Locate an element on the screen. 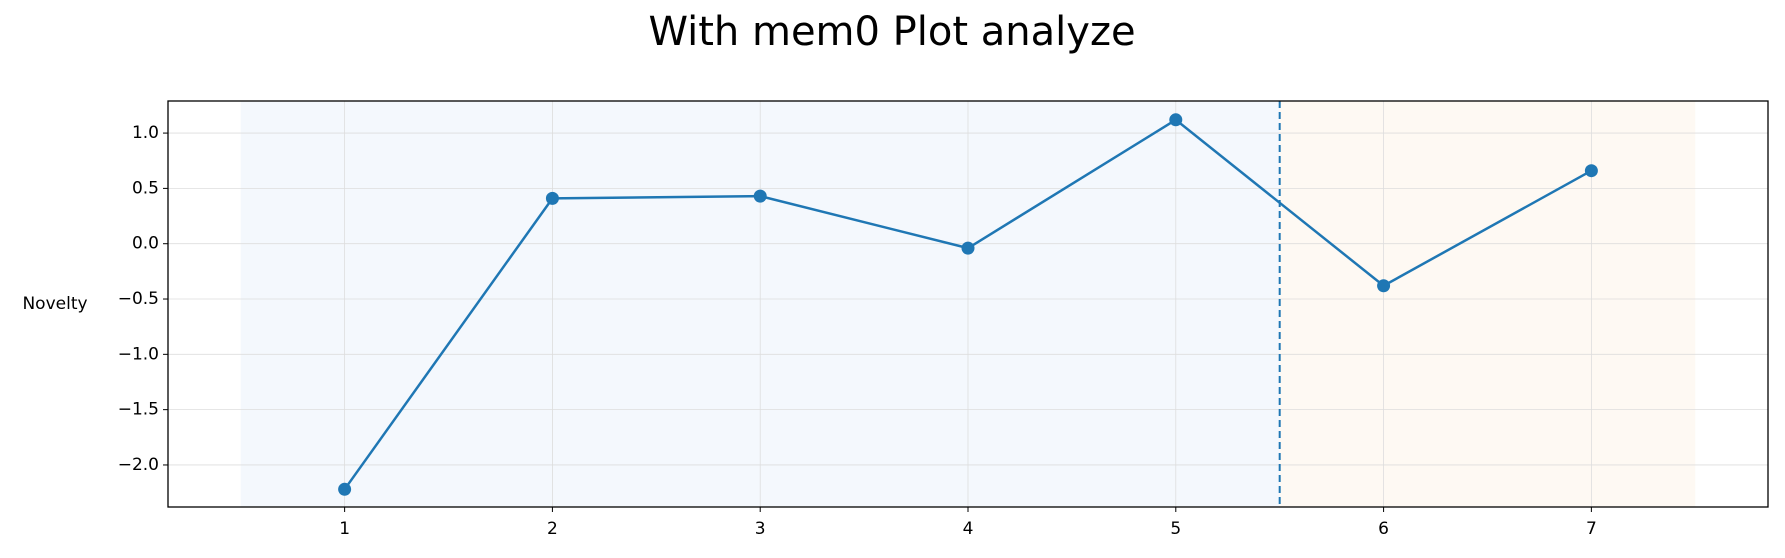  y-tick-label: −1.0 is located at coordinates (138, 354).